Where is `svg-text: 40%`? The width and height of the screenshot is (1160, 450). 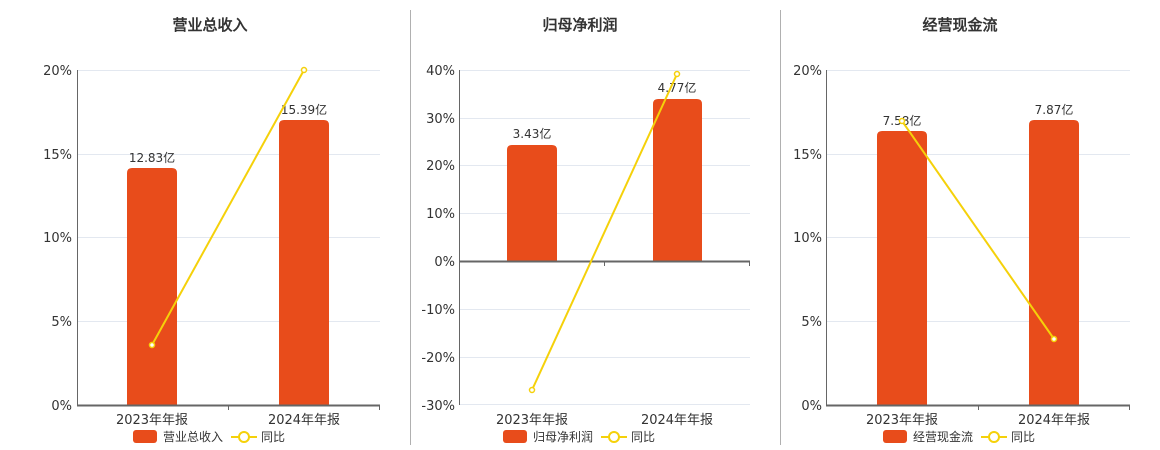 svg-text: 40% is located at coordinates (440, 71).